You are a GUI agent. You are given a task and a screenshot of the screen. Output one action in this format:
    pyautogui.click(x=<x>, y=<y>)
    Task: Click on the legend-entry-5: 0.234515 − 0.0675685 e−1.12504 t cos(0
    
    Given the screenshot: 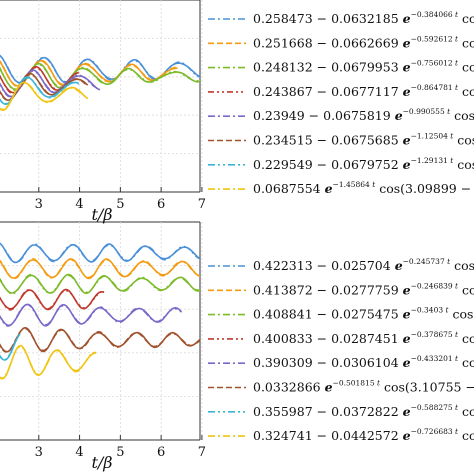 What is the action you would take?
    pyautogui.click(x=363, y=140)
    